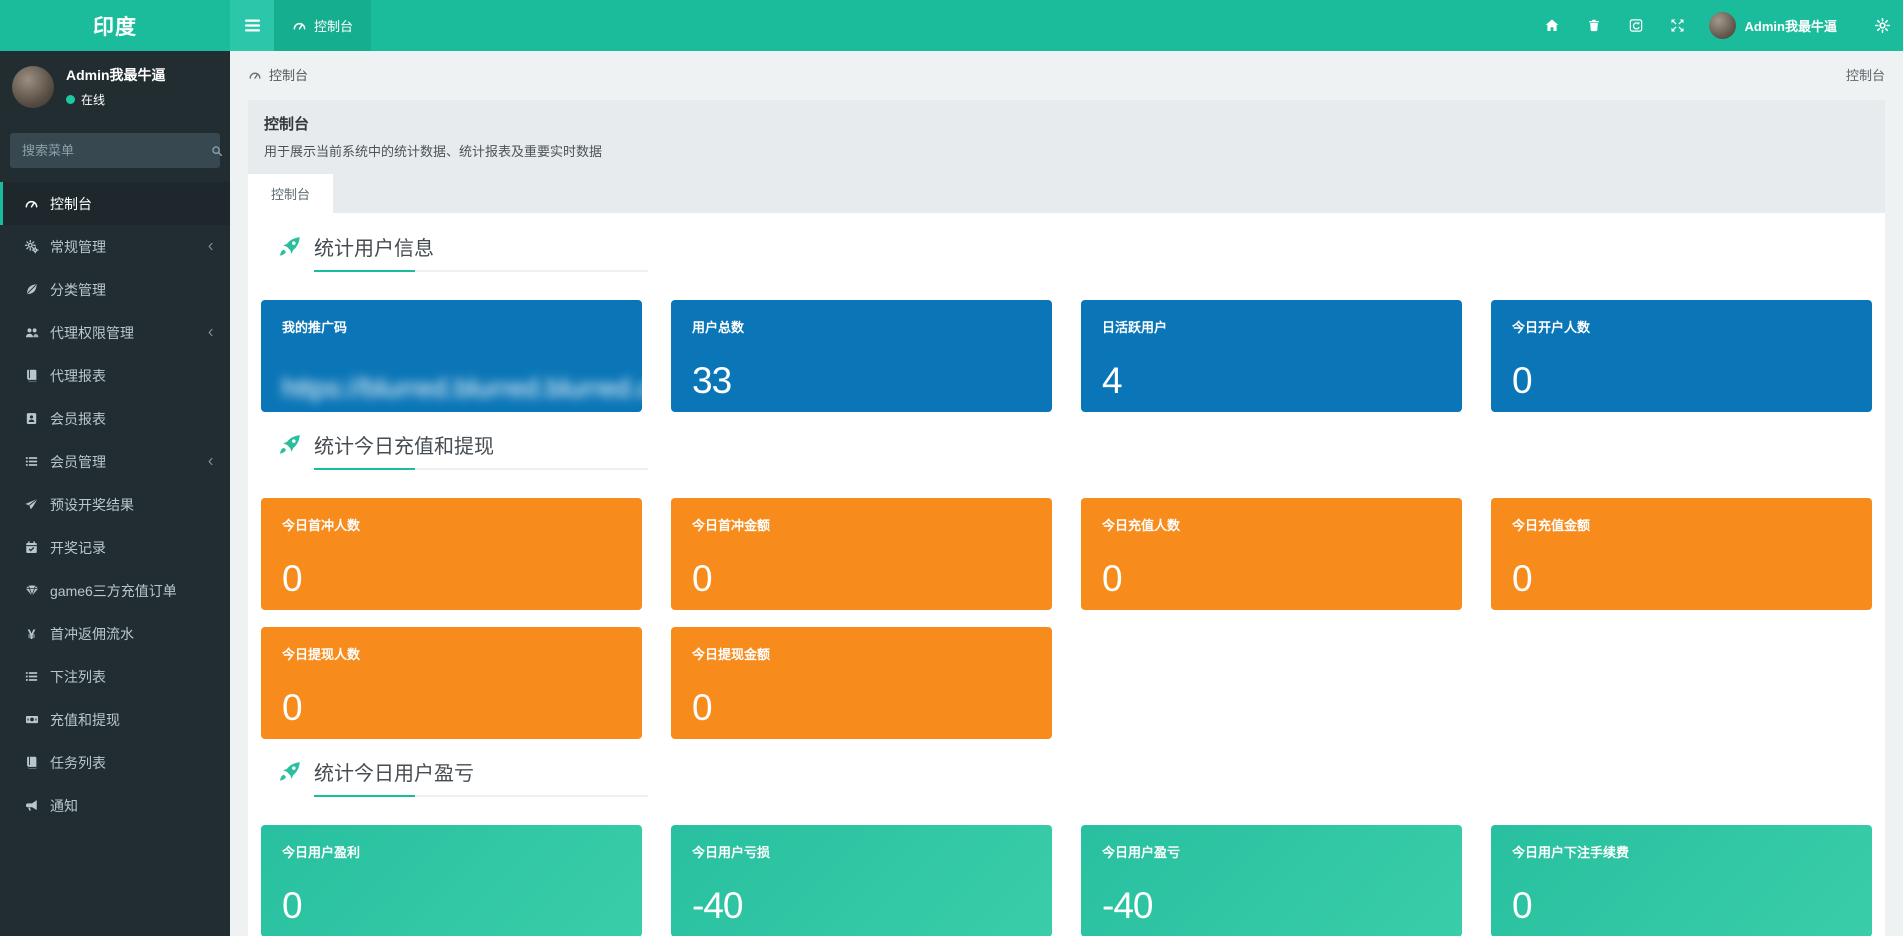 Image resolution: width=1903 pixels, height=936 pixels. Describe the element at coordinates (33, 86) in the screenshot. I see `sidebar-avatar` at that location.